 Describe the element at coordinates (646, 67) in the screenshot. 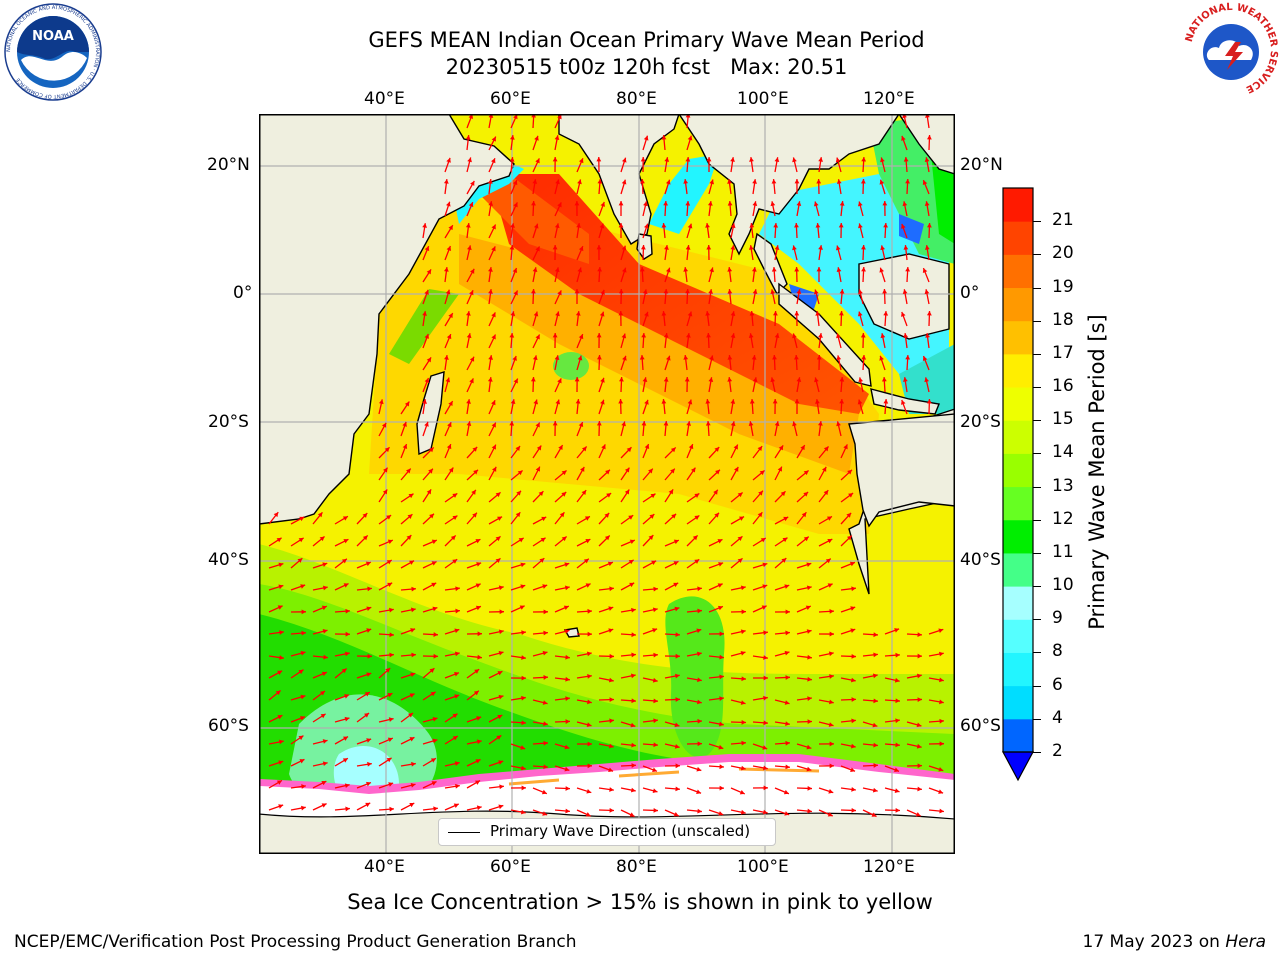

I see `title-line-2: 20230515 t00z 120h fcst Max: 20.51` at that location.